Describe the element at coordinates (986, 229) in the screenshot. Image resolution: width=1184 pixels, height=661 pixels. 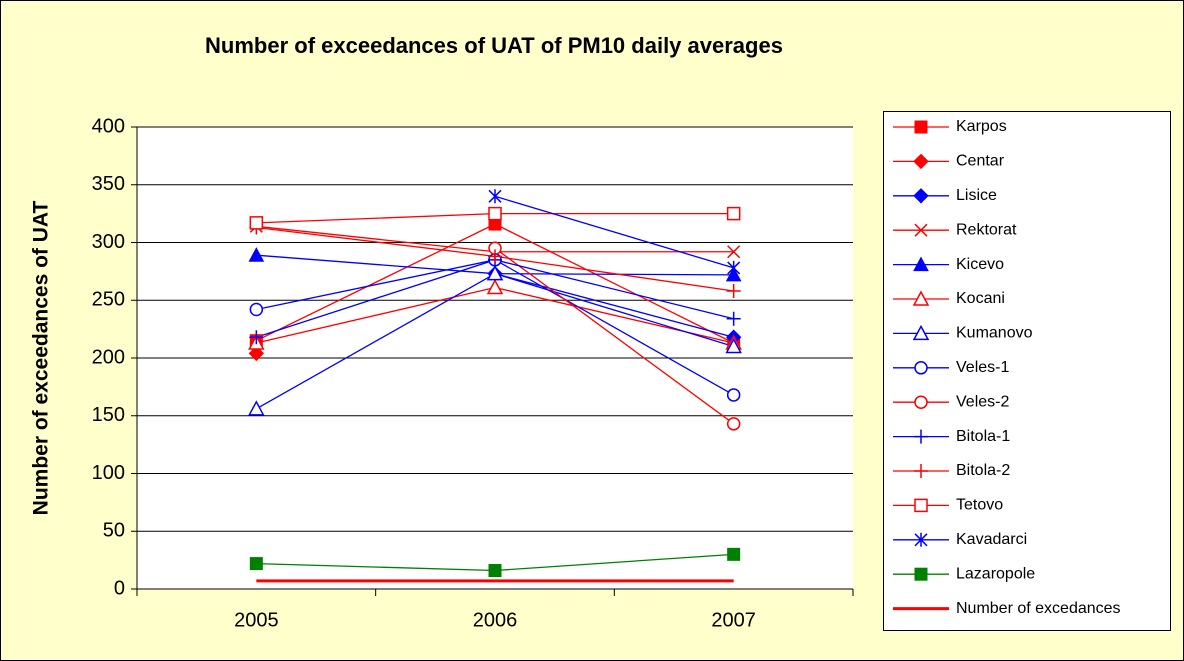
I see `legend-label: Rektorat` at that location.